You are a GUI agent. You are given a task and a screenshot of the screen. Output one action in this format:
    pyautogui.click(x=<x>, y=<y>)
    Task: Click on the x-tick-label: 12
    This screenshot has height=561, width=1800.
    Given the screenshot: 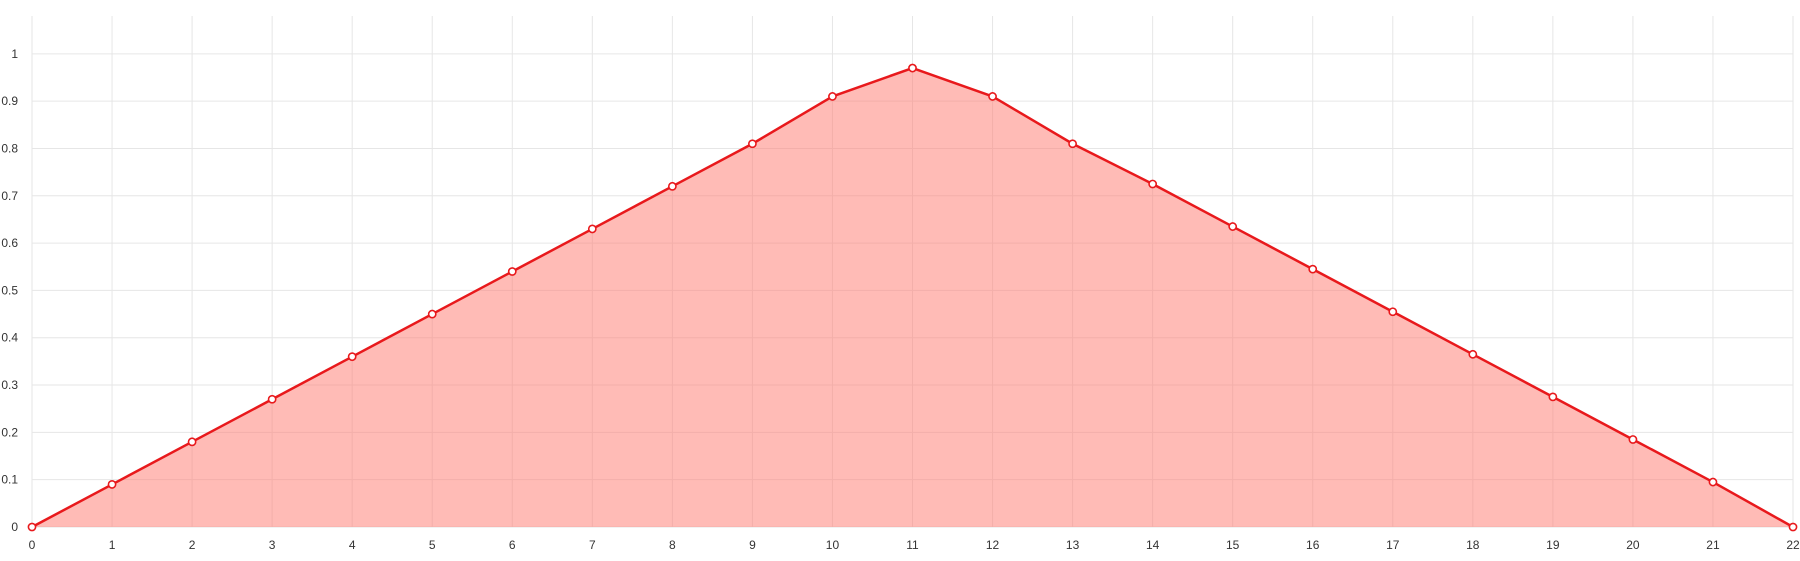 What is the action you would take?
    pyautogui.click(x=993, y=545)
    